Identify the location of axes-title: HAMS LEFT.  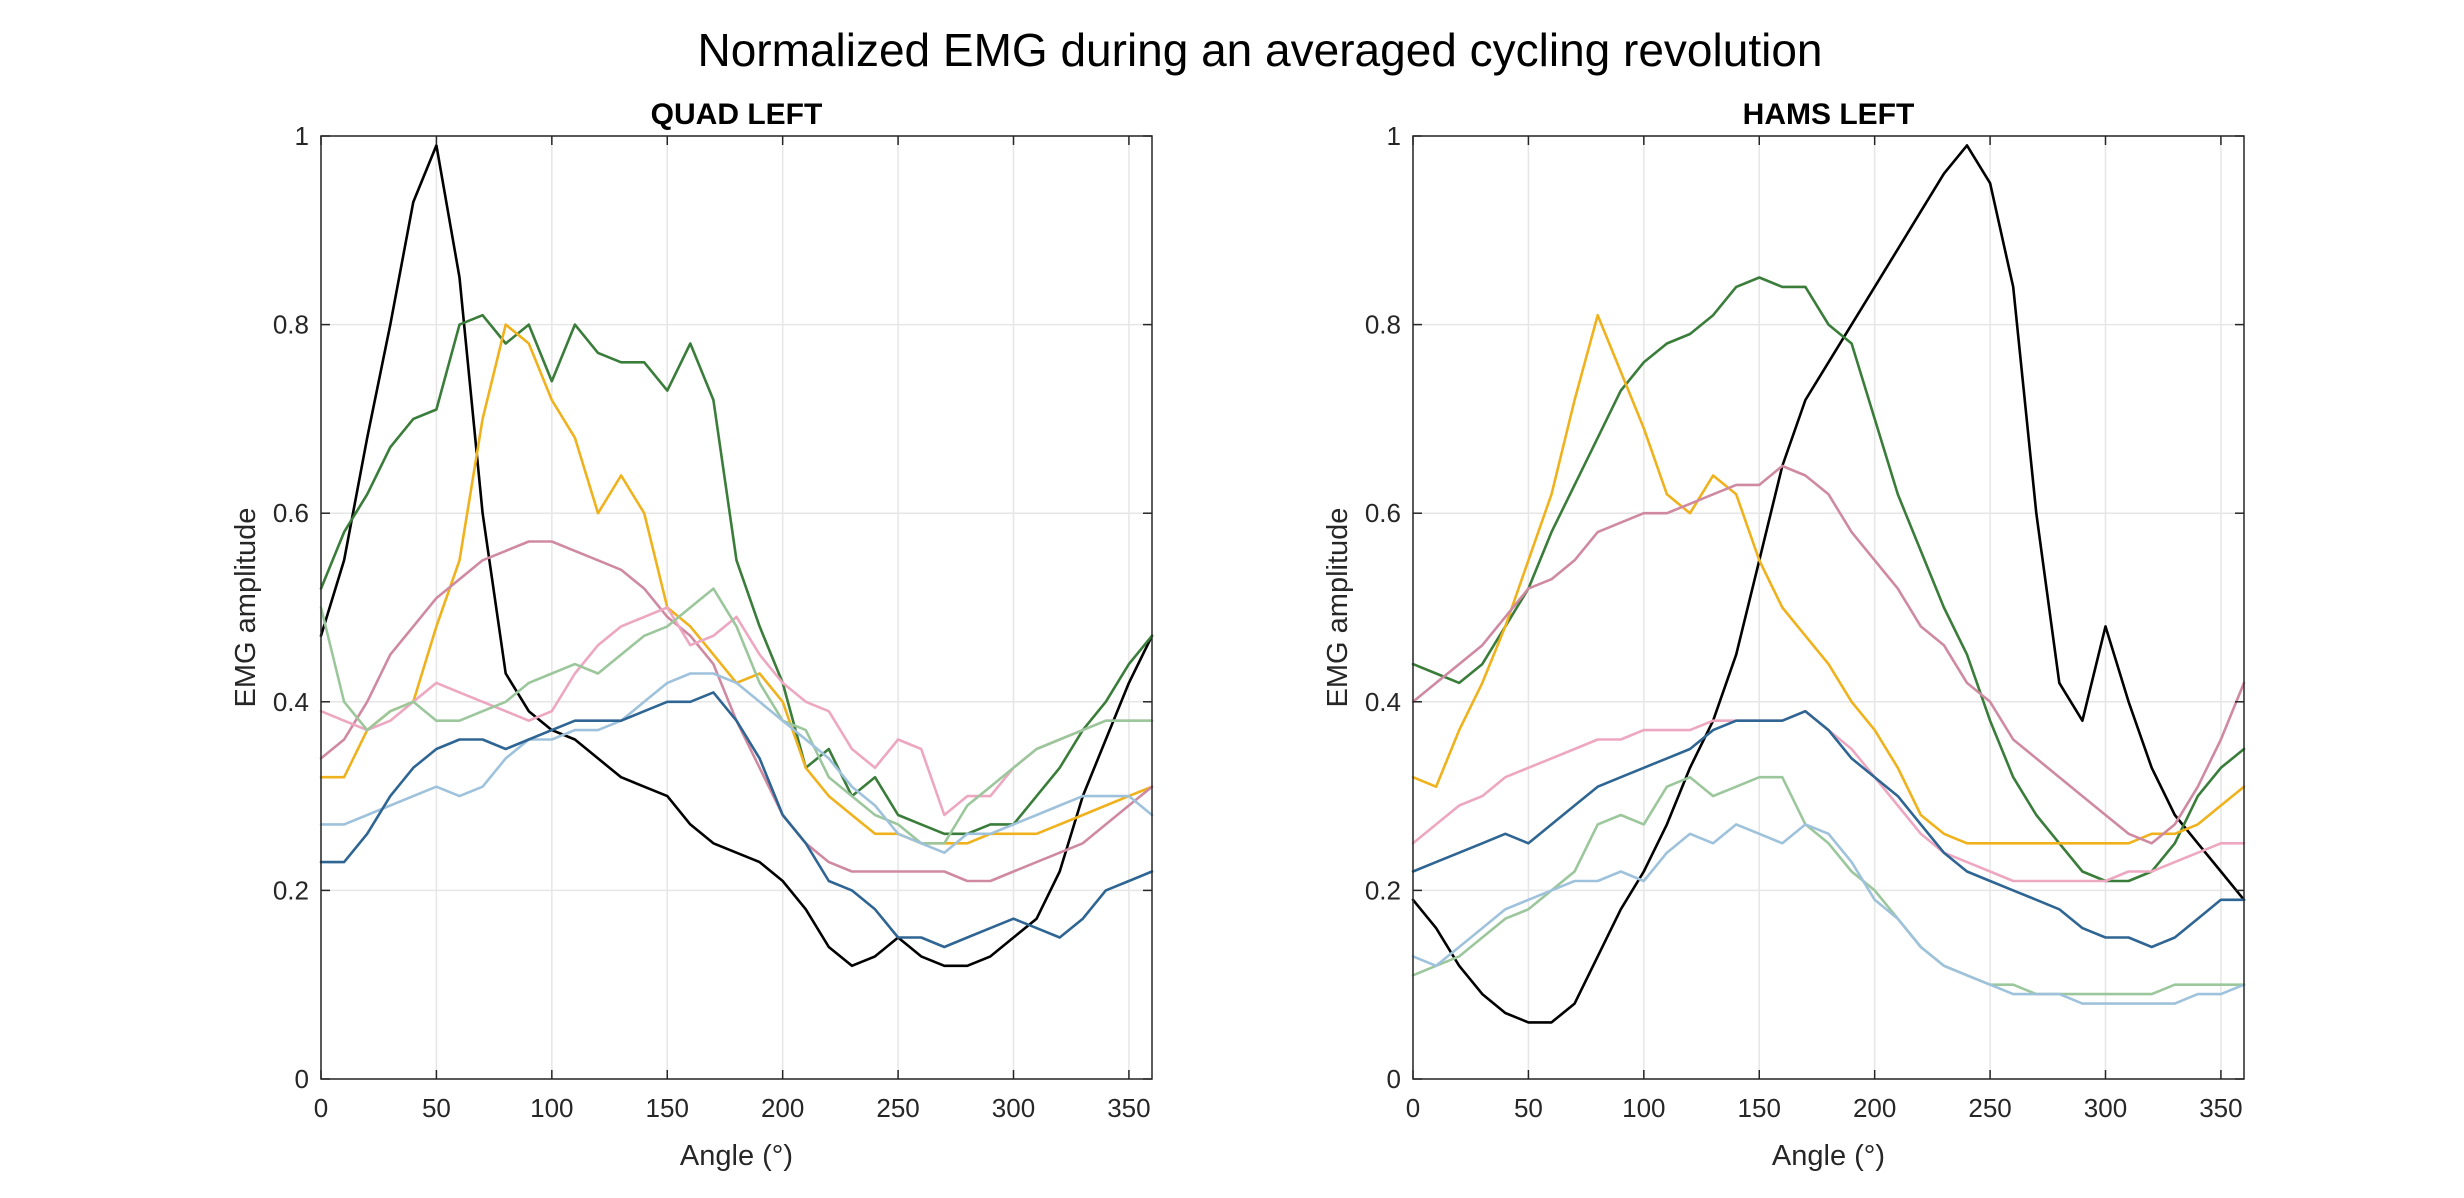
(1829, 114).